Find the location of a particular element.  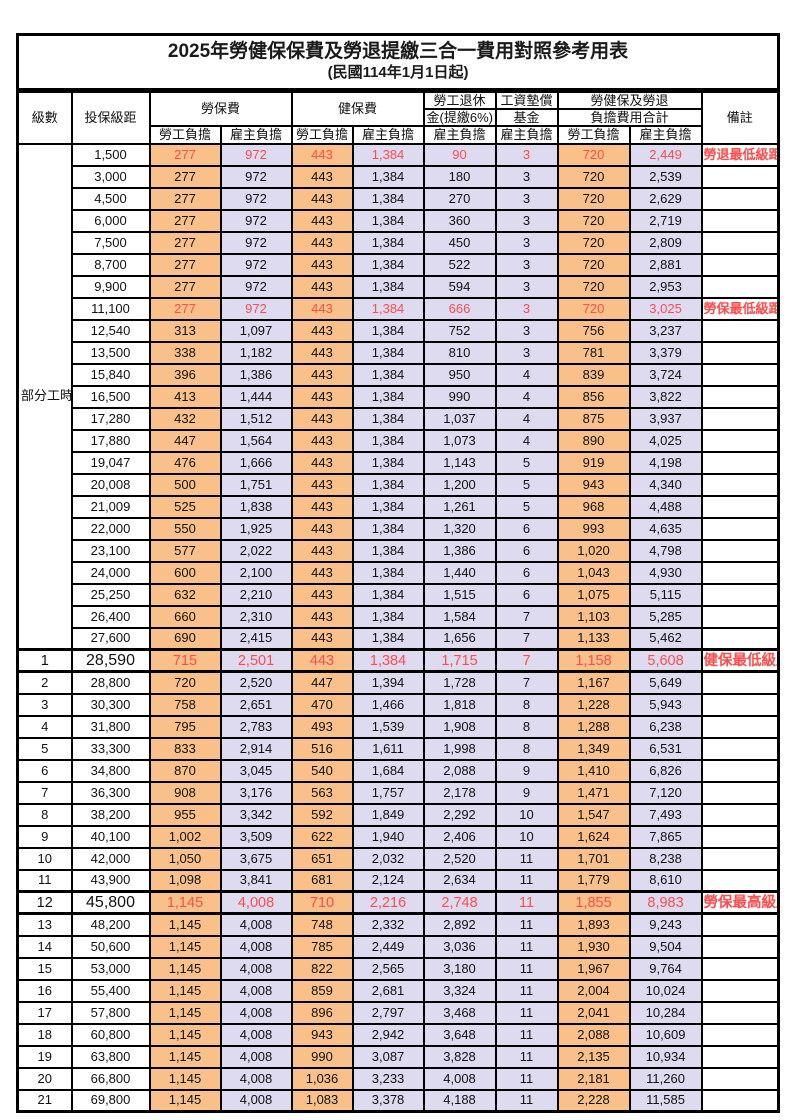

labor-employee-cell: 396 is located at coordinates (185, 374).